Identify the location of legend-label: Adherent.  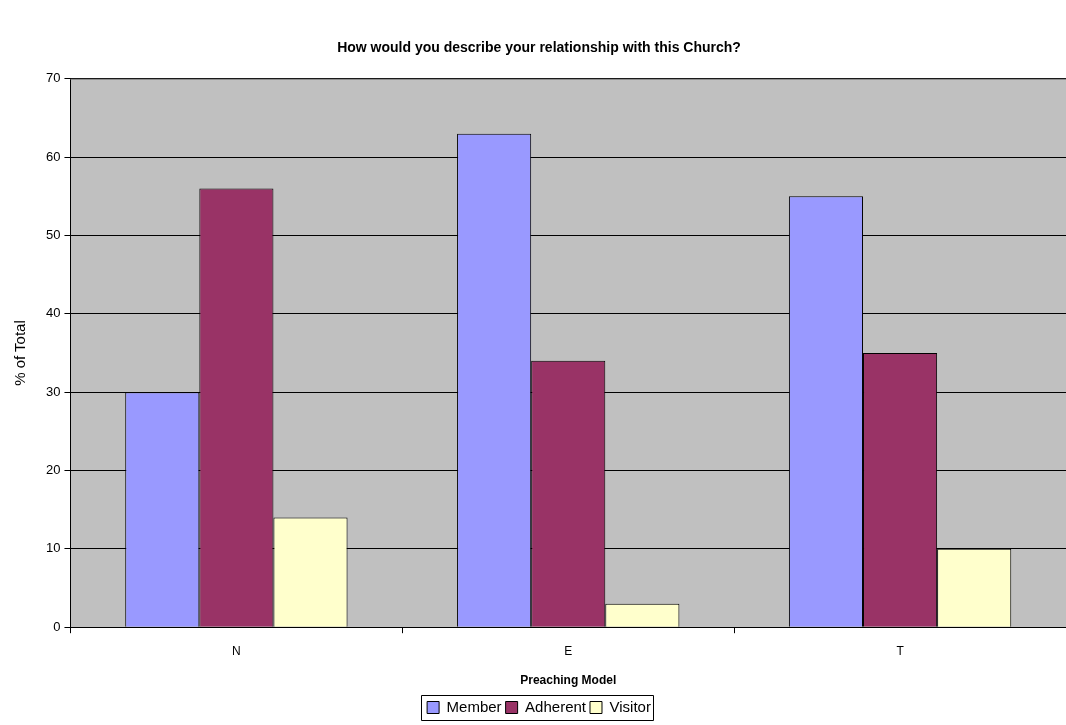
(556, 706).